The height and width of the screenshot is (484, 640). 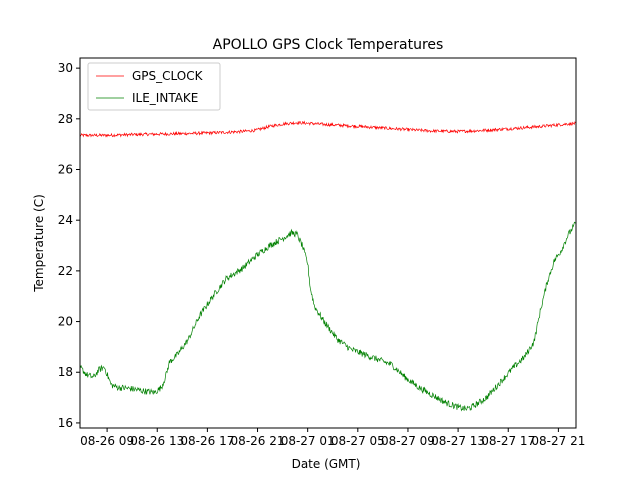 I want to click on legend: GPS_CLOCK ILE_INTAKE, so click(x=154, y=86).